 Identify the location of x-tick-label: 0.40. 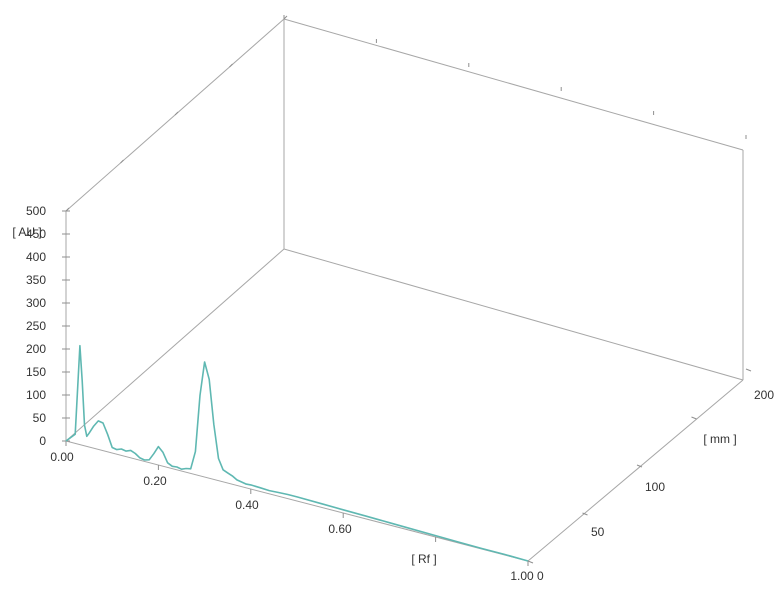
(247, 505).